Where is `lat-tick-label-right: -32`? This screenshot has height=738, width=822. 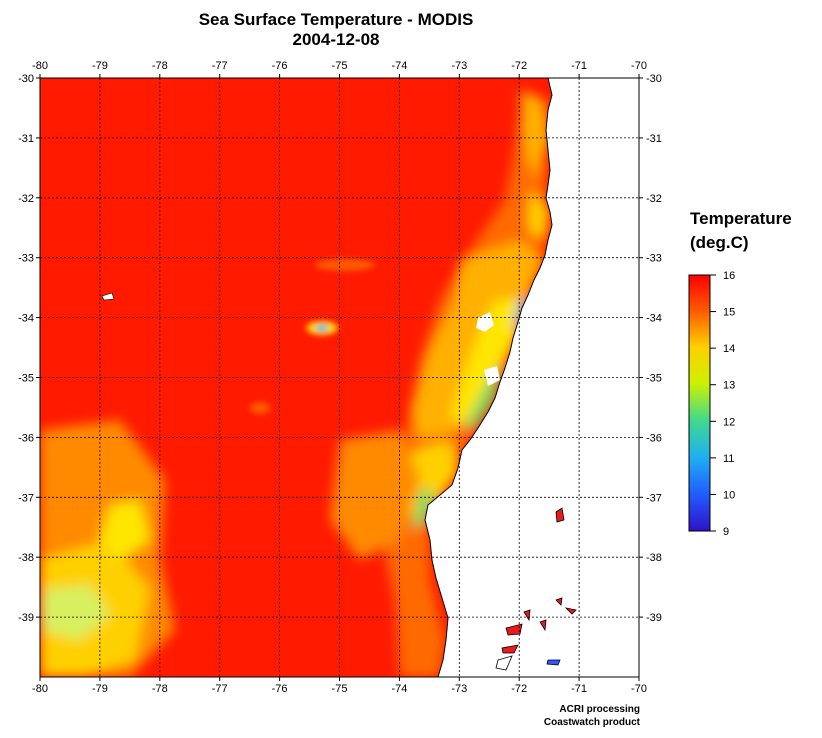 lat-tick-label-right: -32 is located at coordinates (654, 199).